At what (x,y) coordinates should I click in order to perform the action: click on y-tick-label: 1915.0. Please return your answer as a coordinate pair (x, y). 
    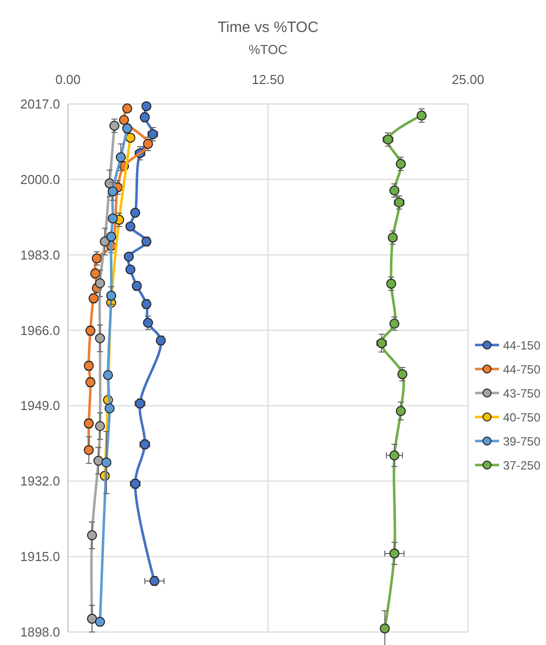
    Looking at the image, I should click on (40, 556).